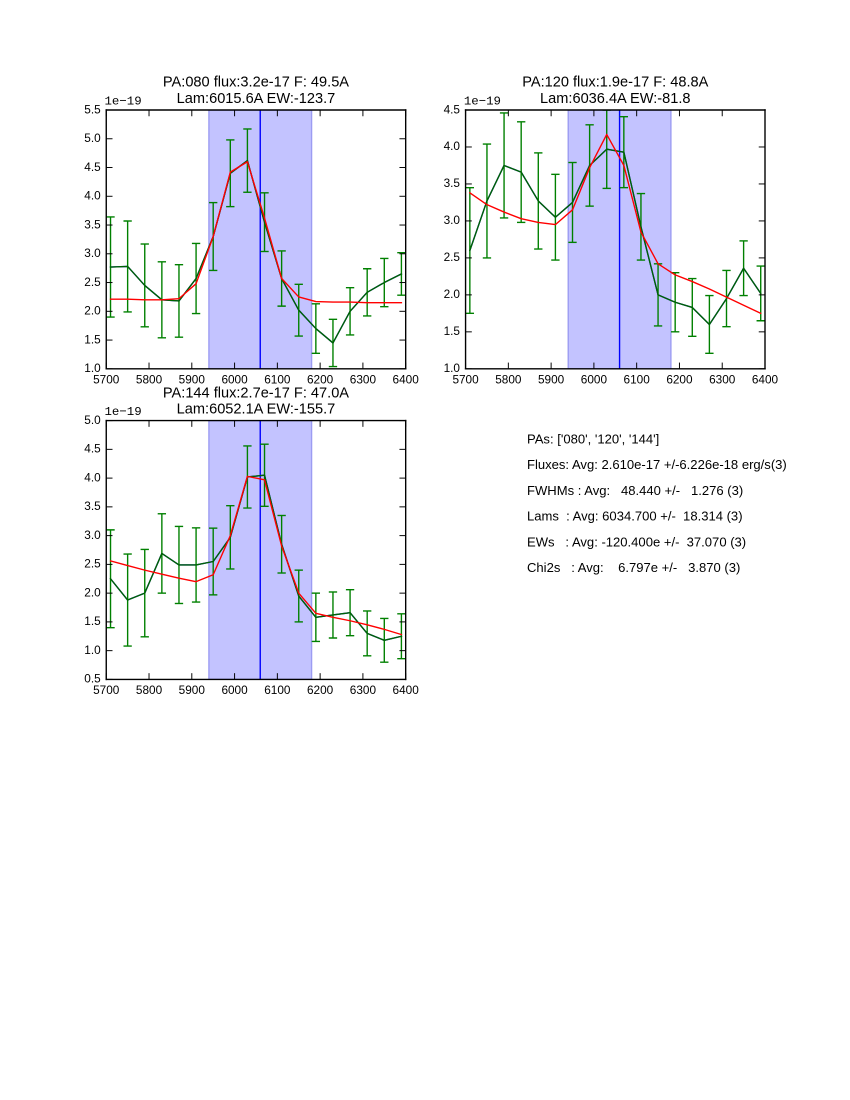 This screenshot has height=1100, width=850. Describe the element at coordinates (256, 393) in the screenshot. I see `svg-text: PA:144 flux:2.7e-17 F: 47.0A` at that location.